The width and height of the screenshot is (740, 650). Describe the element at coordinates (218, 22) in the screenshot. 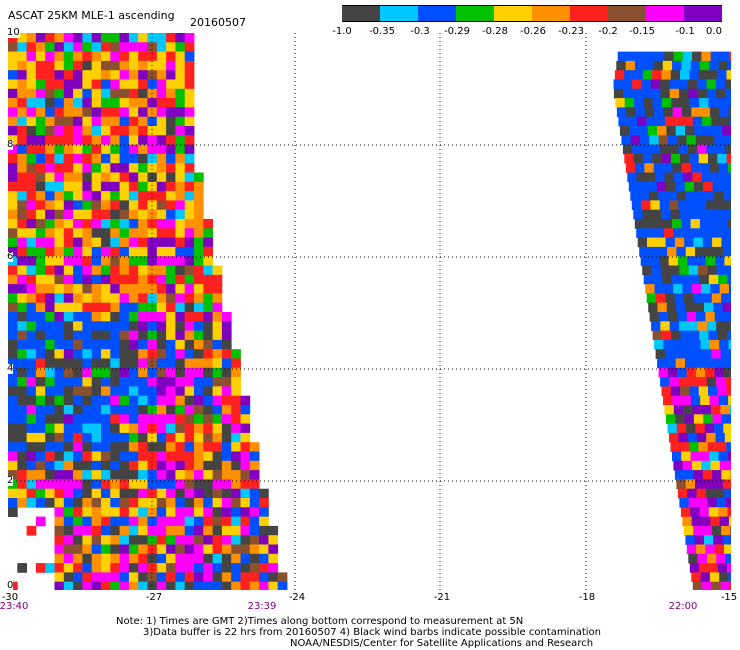

I see `map-date: 20160507` at that location.